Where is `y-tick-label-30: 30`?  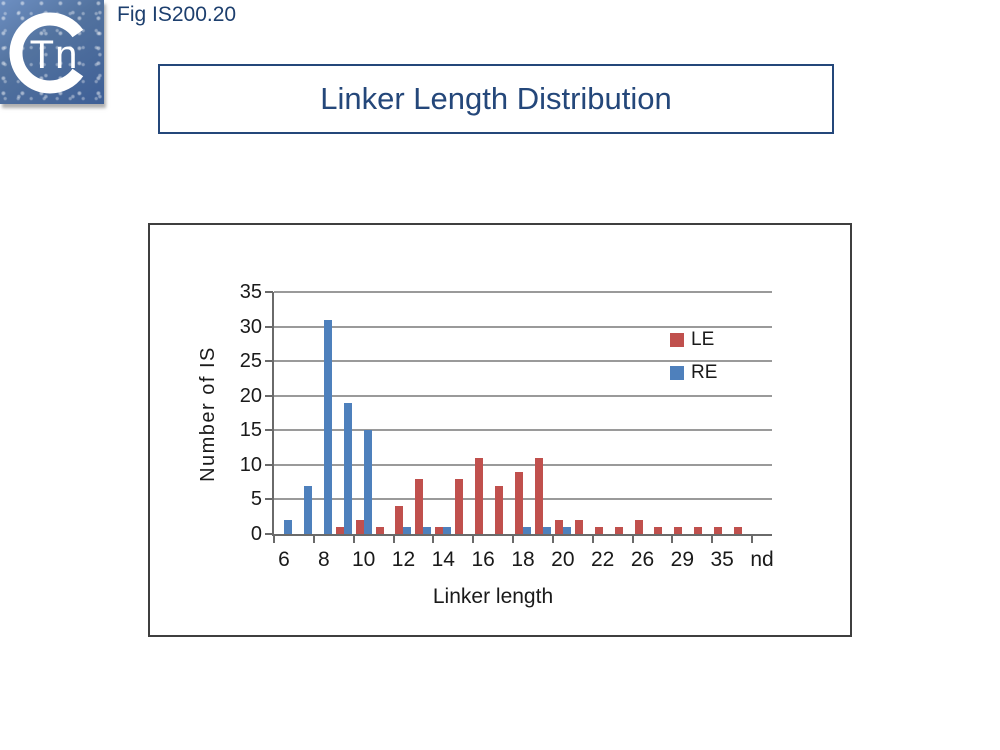
y-tick-label-30: 30 is located at coordinates (250, 326).